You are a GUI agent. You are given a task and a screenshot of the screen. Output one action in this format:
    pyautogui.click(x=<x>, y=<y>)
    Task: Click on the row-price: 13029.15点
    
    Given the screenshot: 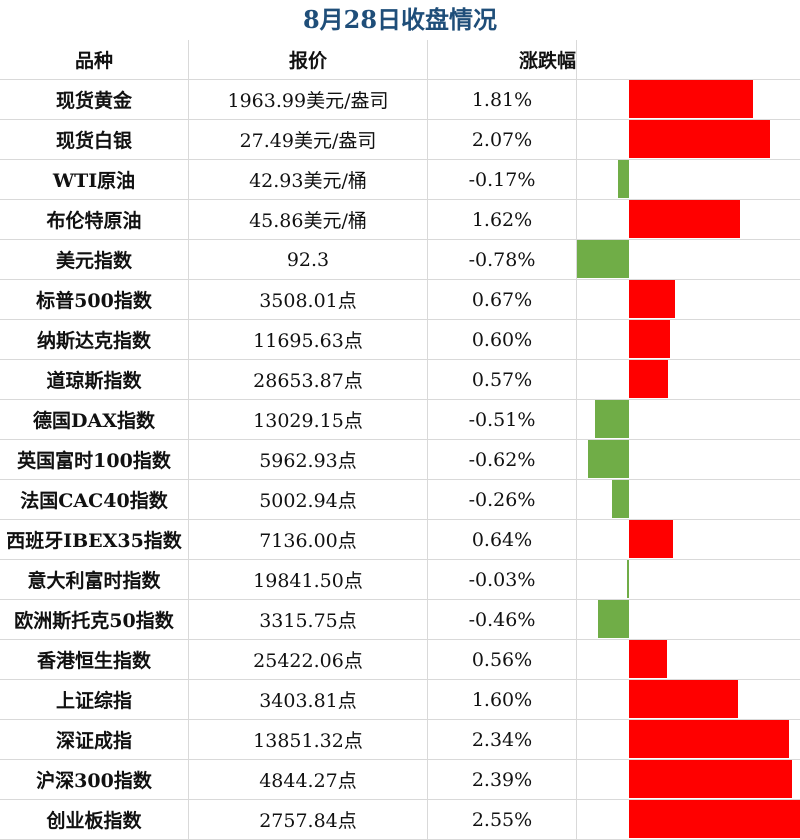 What is the action you would take?
    pyautogui.click(x=308, y=420)
    